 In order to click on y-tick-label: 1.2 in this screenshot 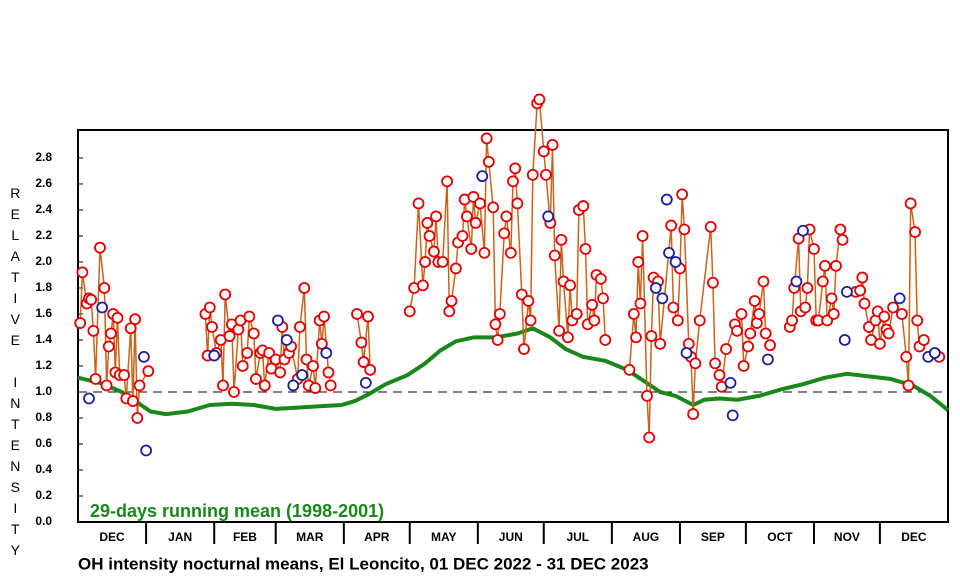, I will do `click(43, 365)`.